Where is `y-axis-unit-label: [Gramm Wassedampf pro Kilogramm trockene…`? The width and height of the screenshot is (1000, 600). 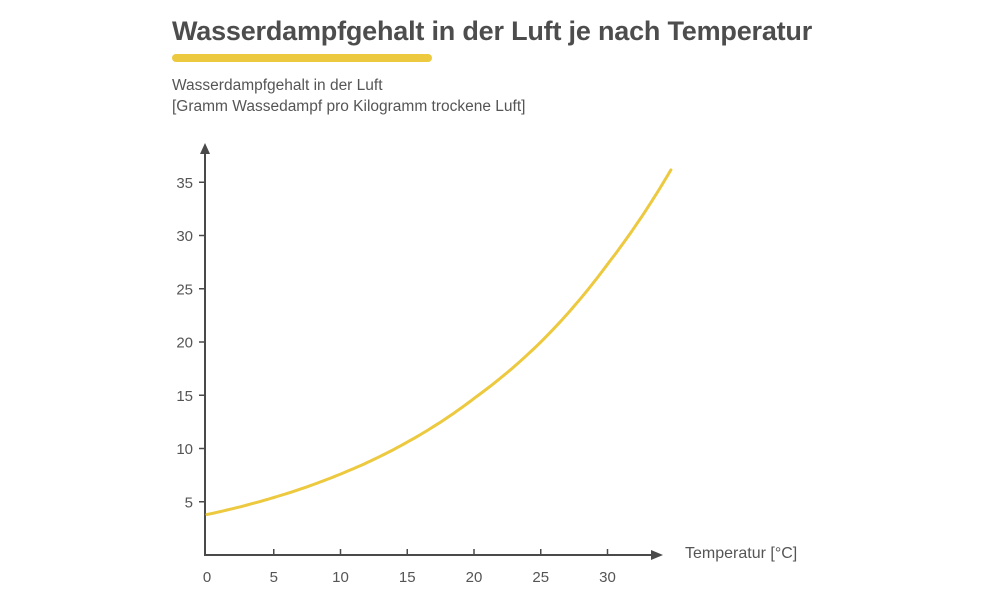 y-axis-unit-label: [Gramm Wassedampf pro Kilogramm trockene… is located at coordinates (349, 106).